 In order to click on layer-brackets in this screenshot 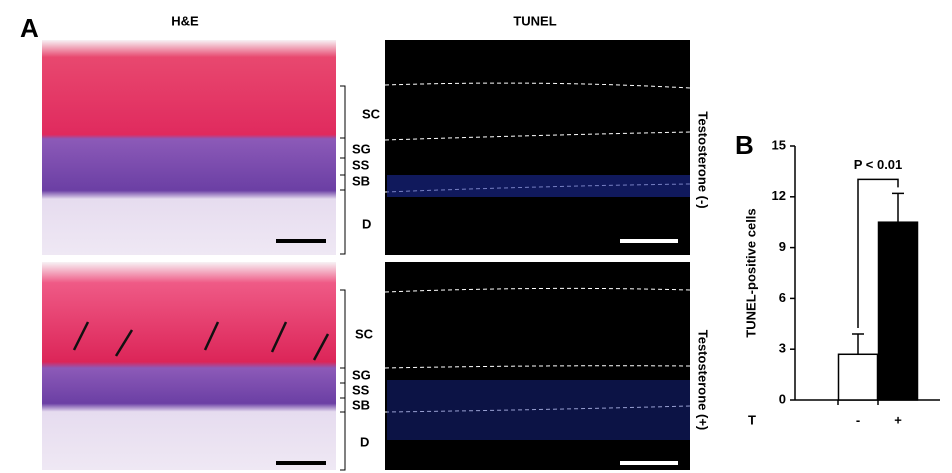, I will do `click(343, 278)`.